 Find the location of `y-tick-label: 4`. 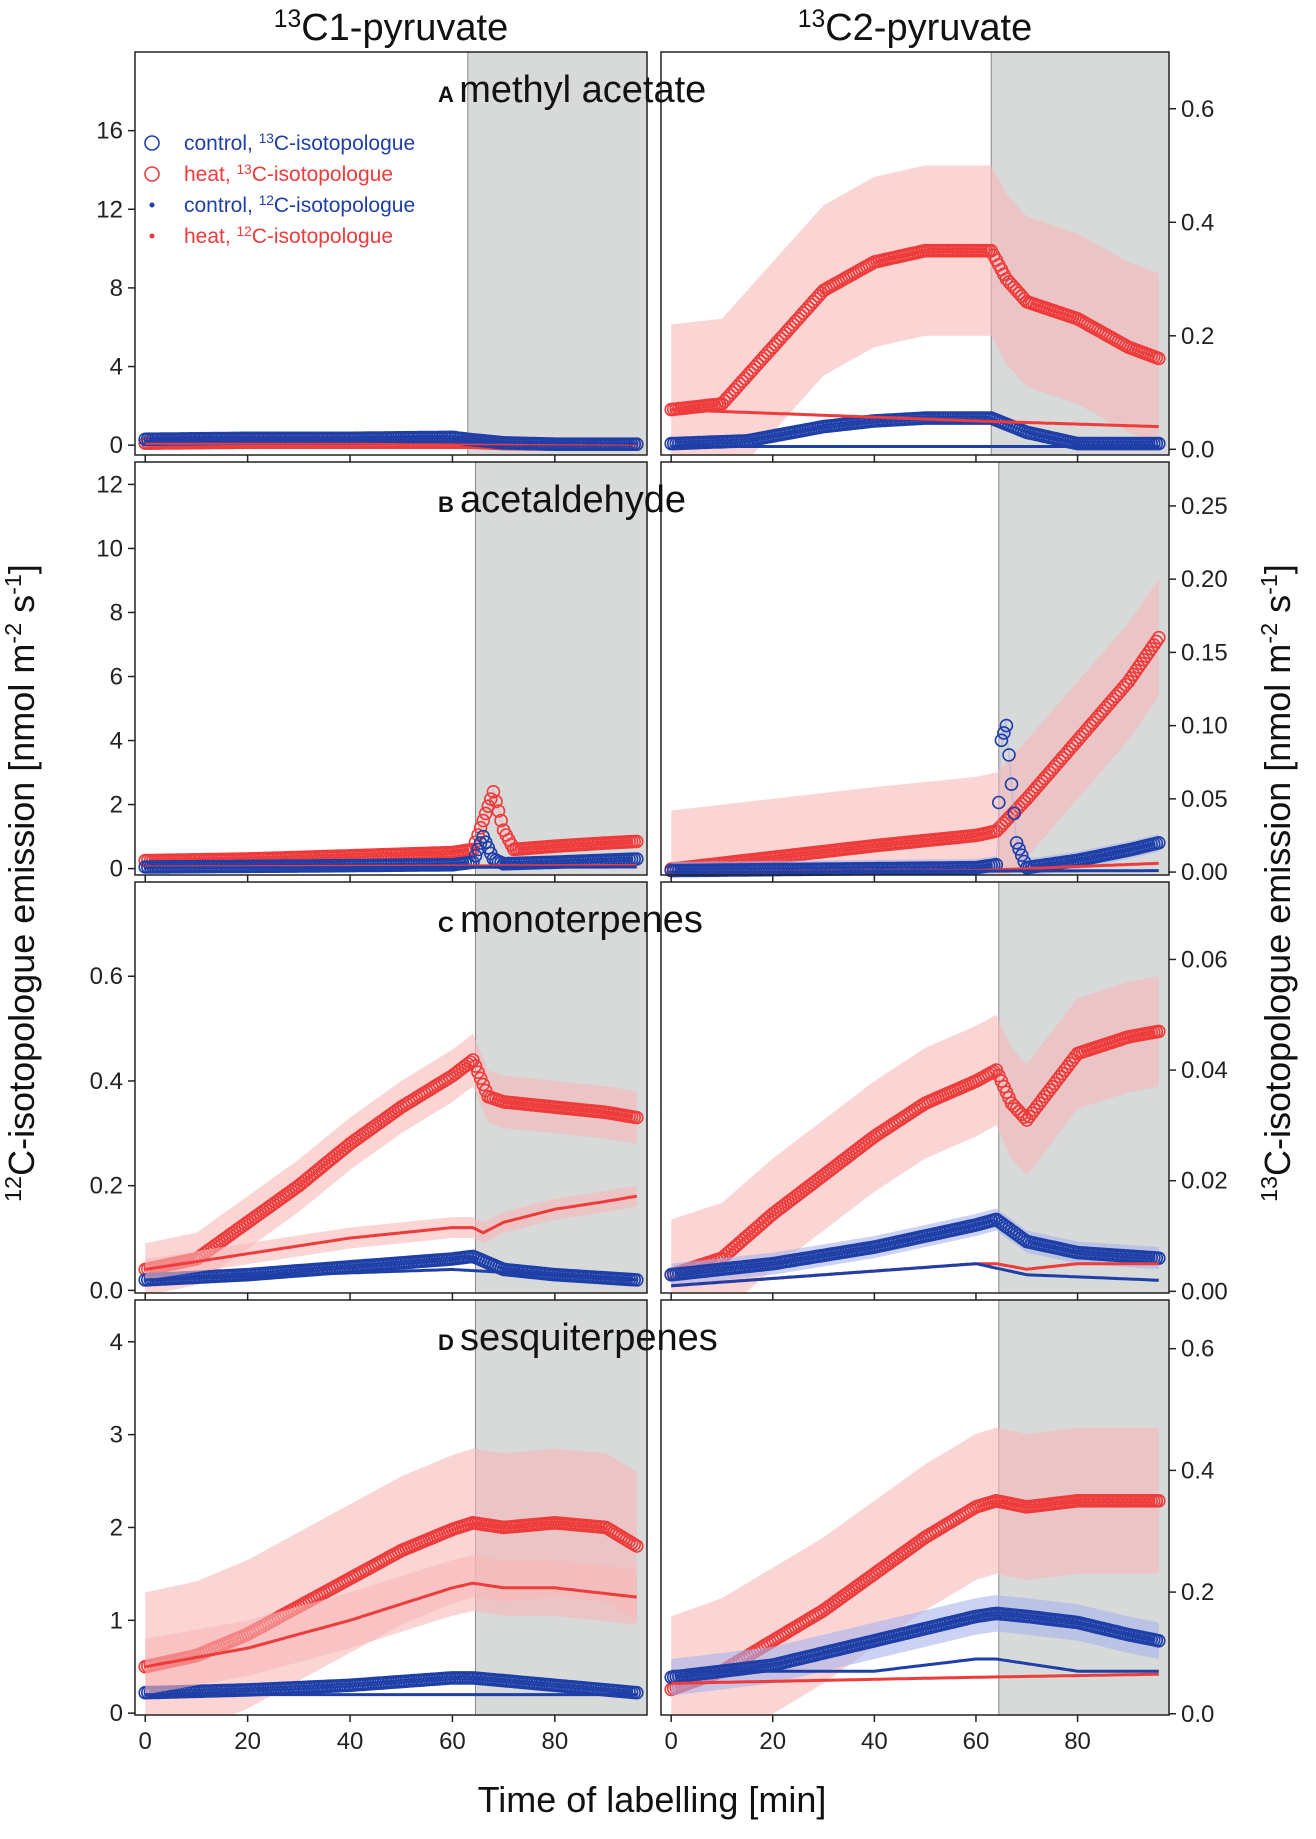

y-tick-label: 4 is located at coordinates (116, 367).